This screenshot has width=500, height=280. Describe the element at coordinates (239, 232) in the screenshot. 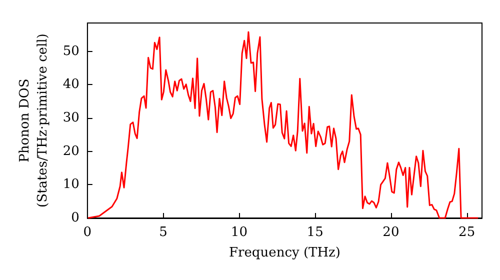

I see `x-tick-label: 10` at that location.